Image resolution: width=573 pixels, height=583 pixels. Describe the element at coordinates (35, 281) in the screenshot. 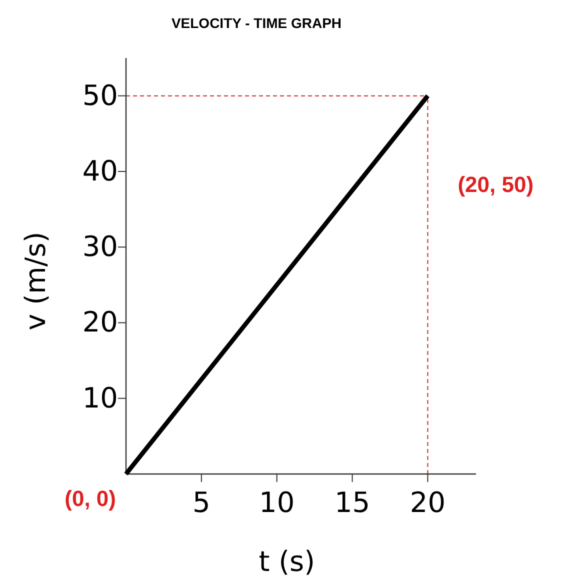

I see `y-axis-title: v (m/s)` at that location.